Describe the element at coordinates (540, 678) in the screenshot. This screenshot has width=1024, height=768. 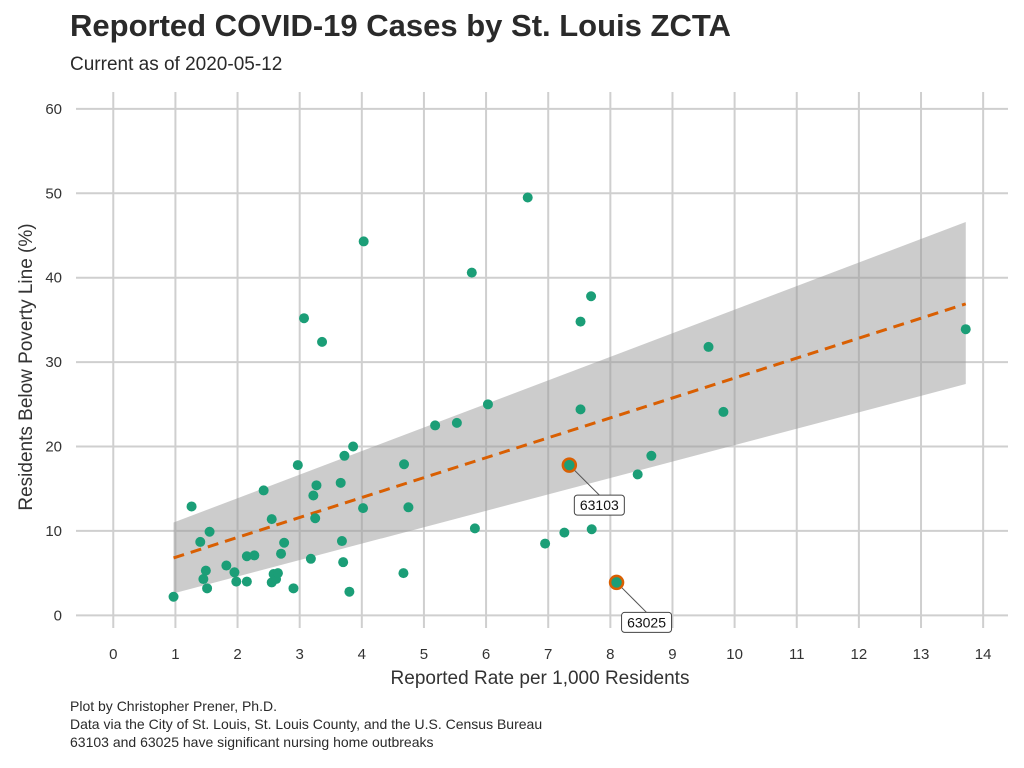
I see `x-axis-label: Reported Rate per 1,000 Residents` at that location.